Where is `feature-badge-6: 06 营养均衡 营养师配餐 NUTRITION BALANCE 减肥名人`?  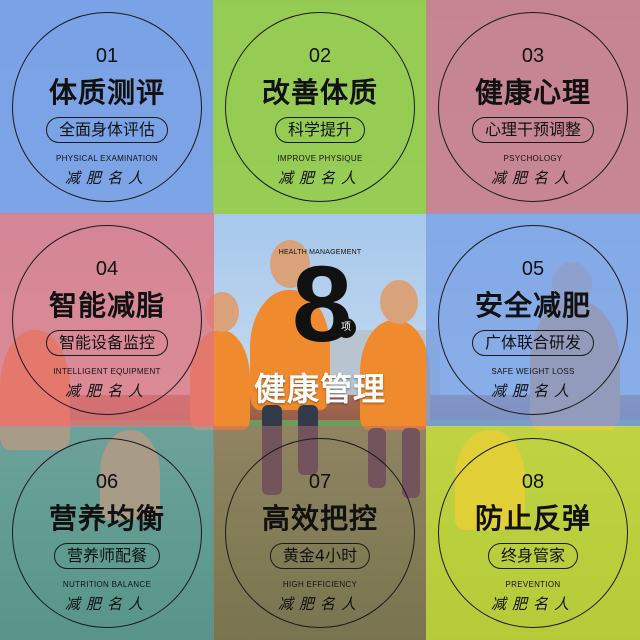 feature-badge-6: 06 营养均衡 营养师配餐 NUTRITION BALANCE 减肥名人 is located at coordinates (107, 533).